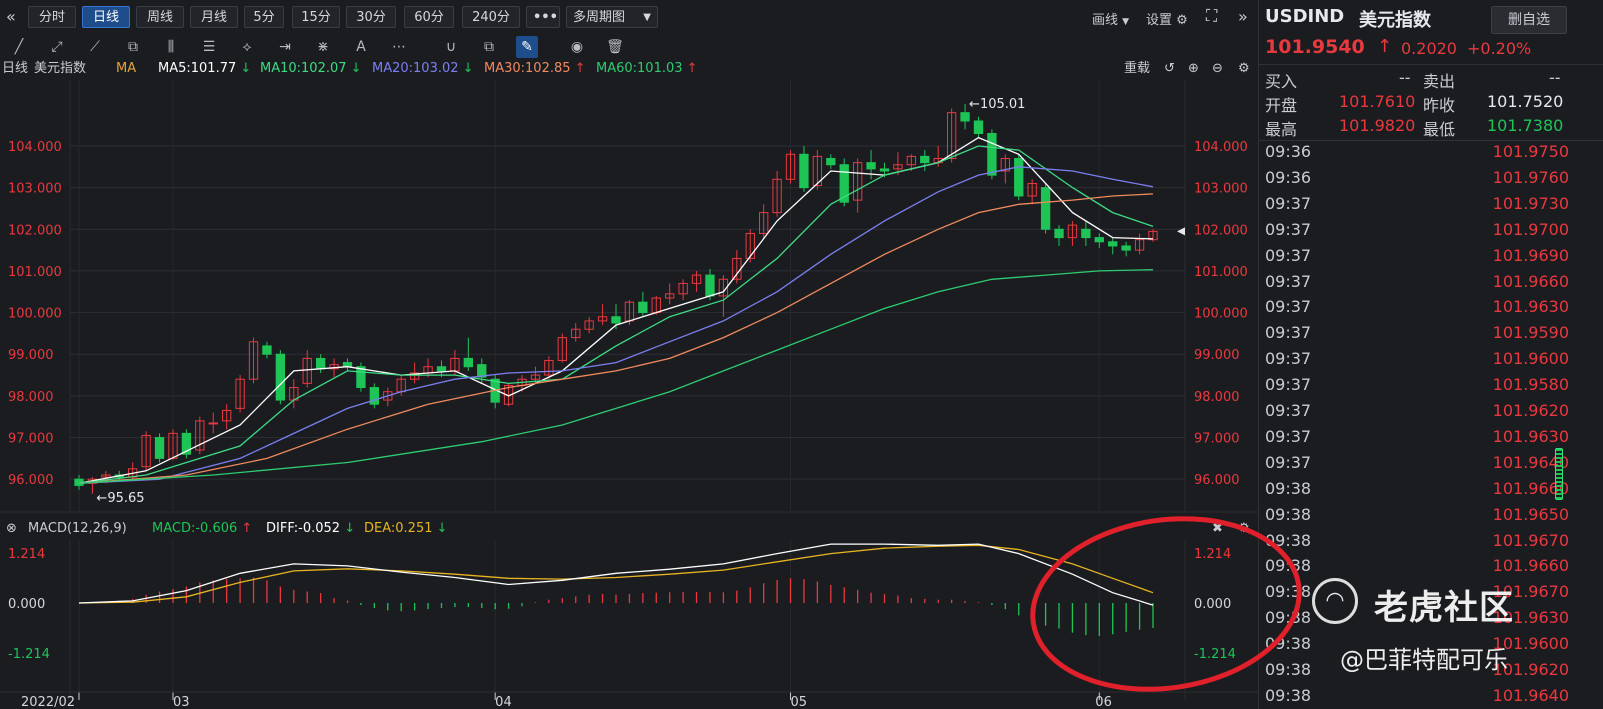 The image size is (1603, 709). I want to click on tick-price: 101.9700, so click(1530, 229).